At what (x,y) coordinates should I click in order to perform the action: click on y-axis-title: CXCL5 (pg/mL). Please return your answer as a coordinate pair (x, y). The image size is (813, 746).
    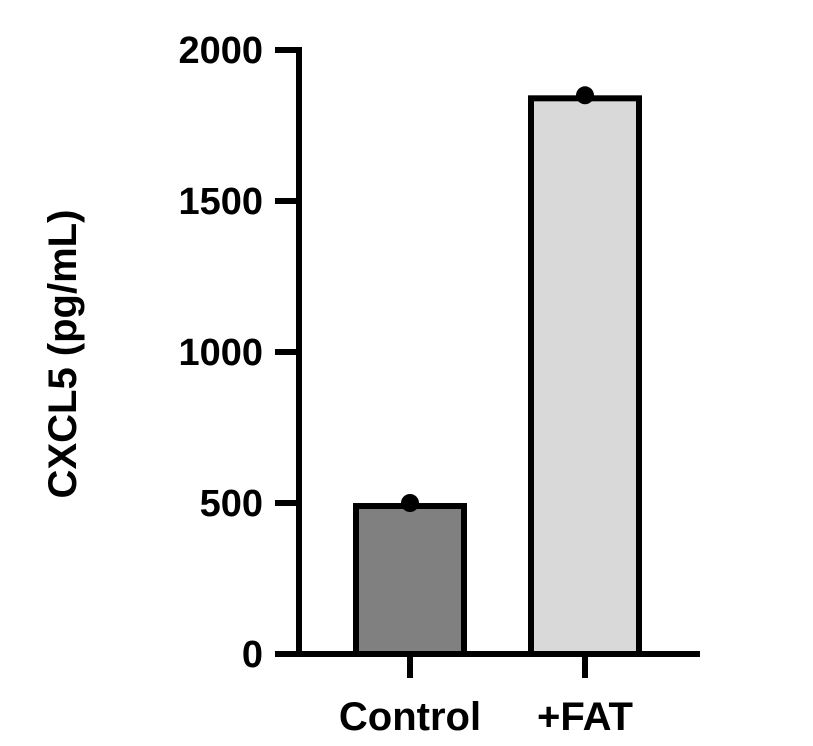
    Looking at the image, I should click on (63, 354).